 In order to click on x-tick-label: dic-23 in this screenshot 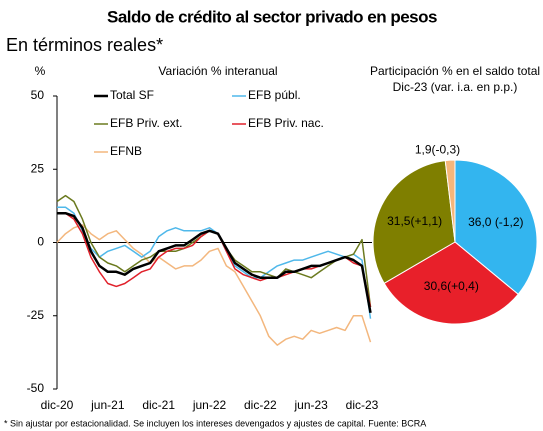, I will do `click(362, 405)`.